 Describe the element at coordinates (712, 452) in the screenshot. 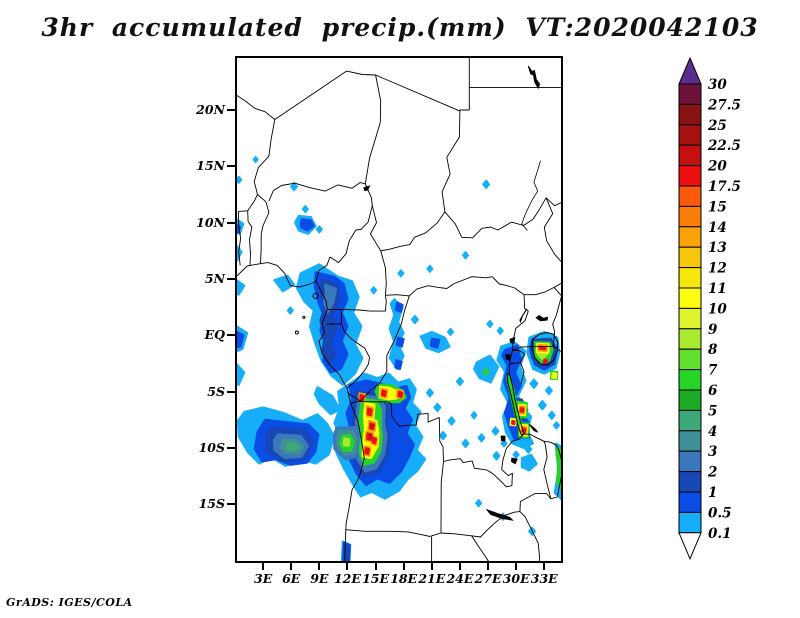

I see `colorbar-tick-label: 3` at that location.